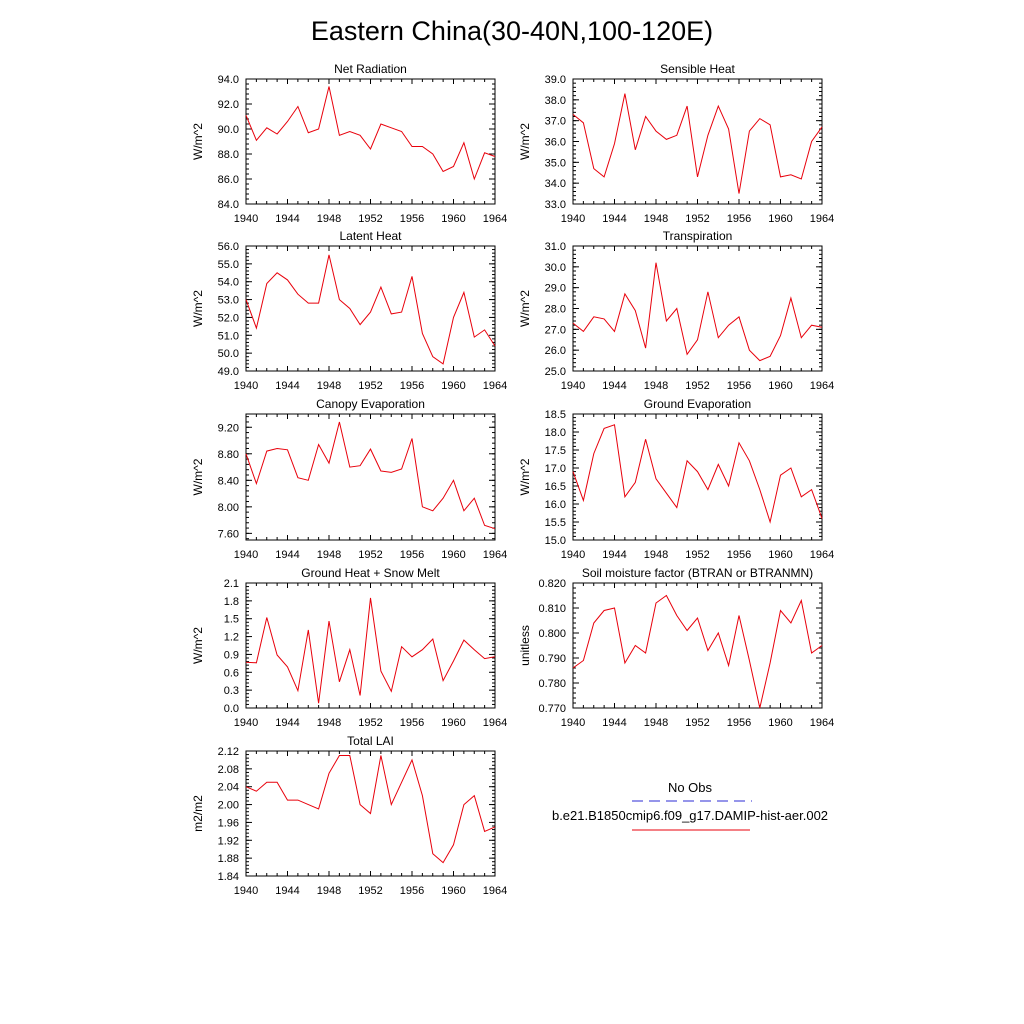 This screenshot has height=1024, width=1024. What do you see at coordinates (228, 455) in the screenshot?
I see `y-tick-label: 8.80` at bounding box center [228, 455].